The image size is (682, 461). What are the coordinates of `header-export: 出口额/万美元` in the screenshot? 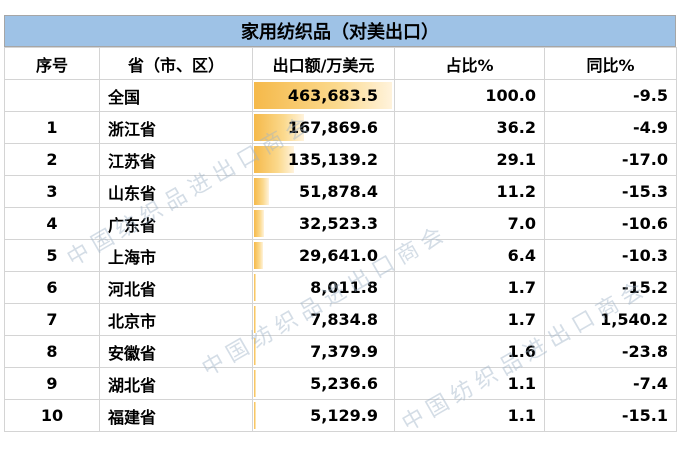 It's located at (323, 63).